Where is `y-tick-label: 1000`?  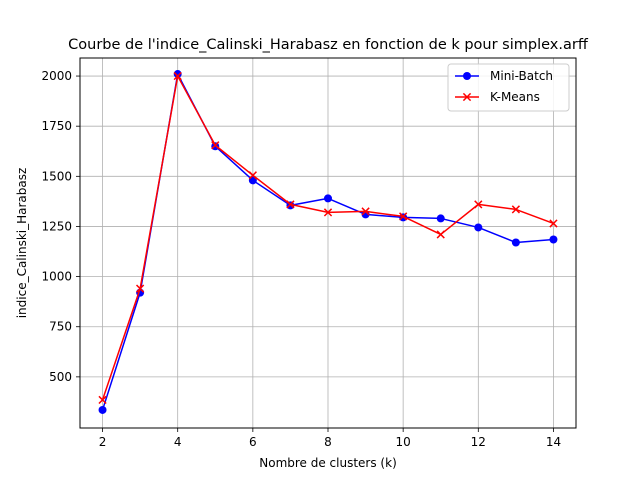
y-tick-label: 1000 is located at coordinates (56, 277).